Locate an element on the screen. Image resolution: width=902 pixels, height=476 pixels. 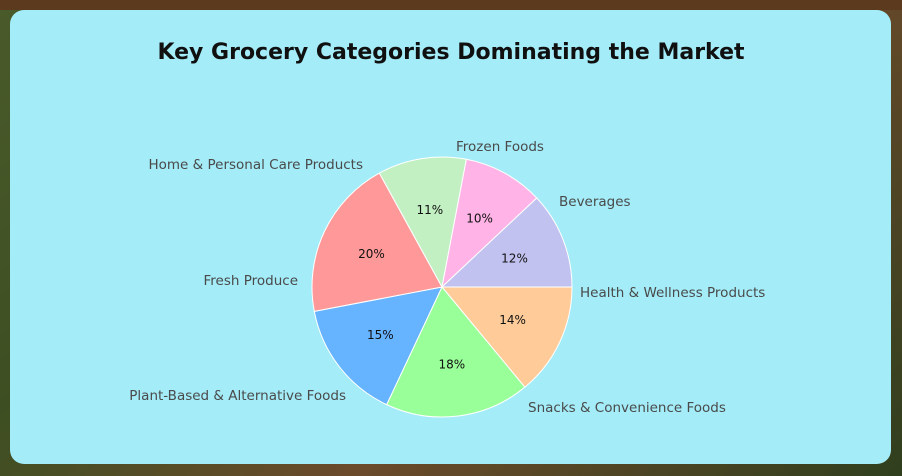
slice-category-label: Fresh Produce is located at coordinates (251, 281).